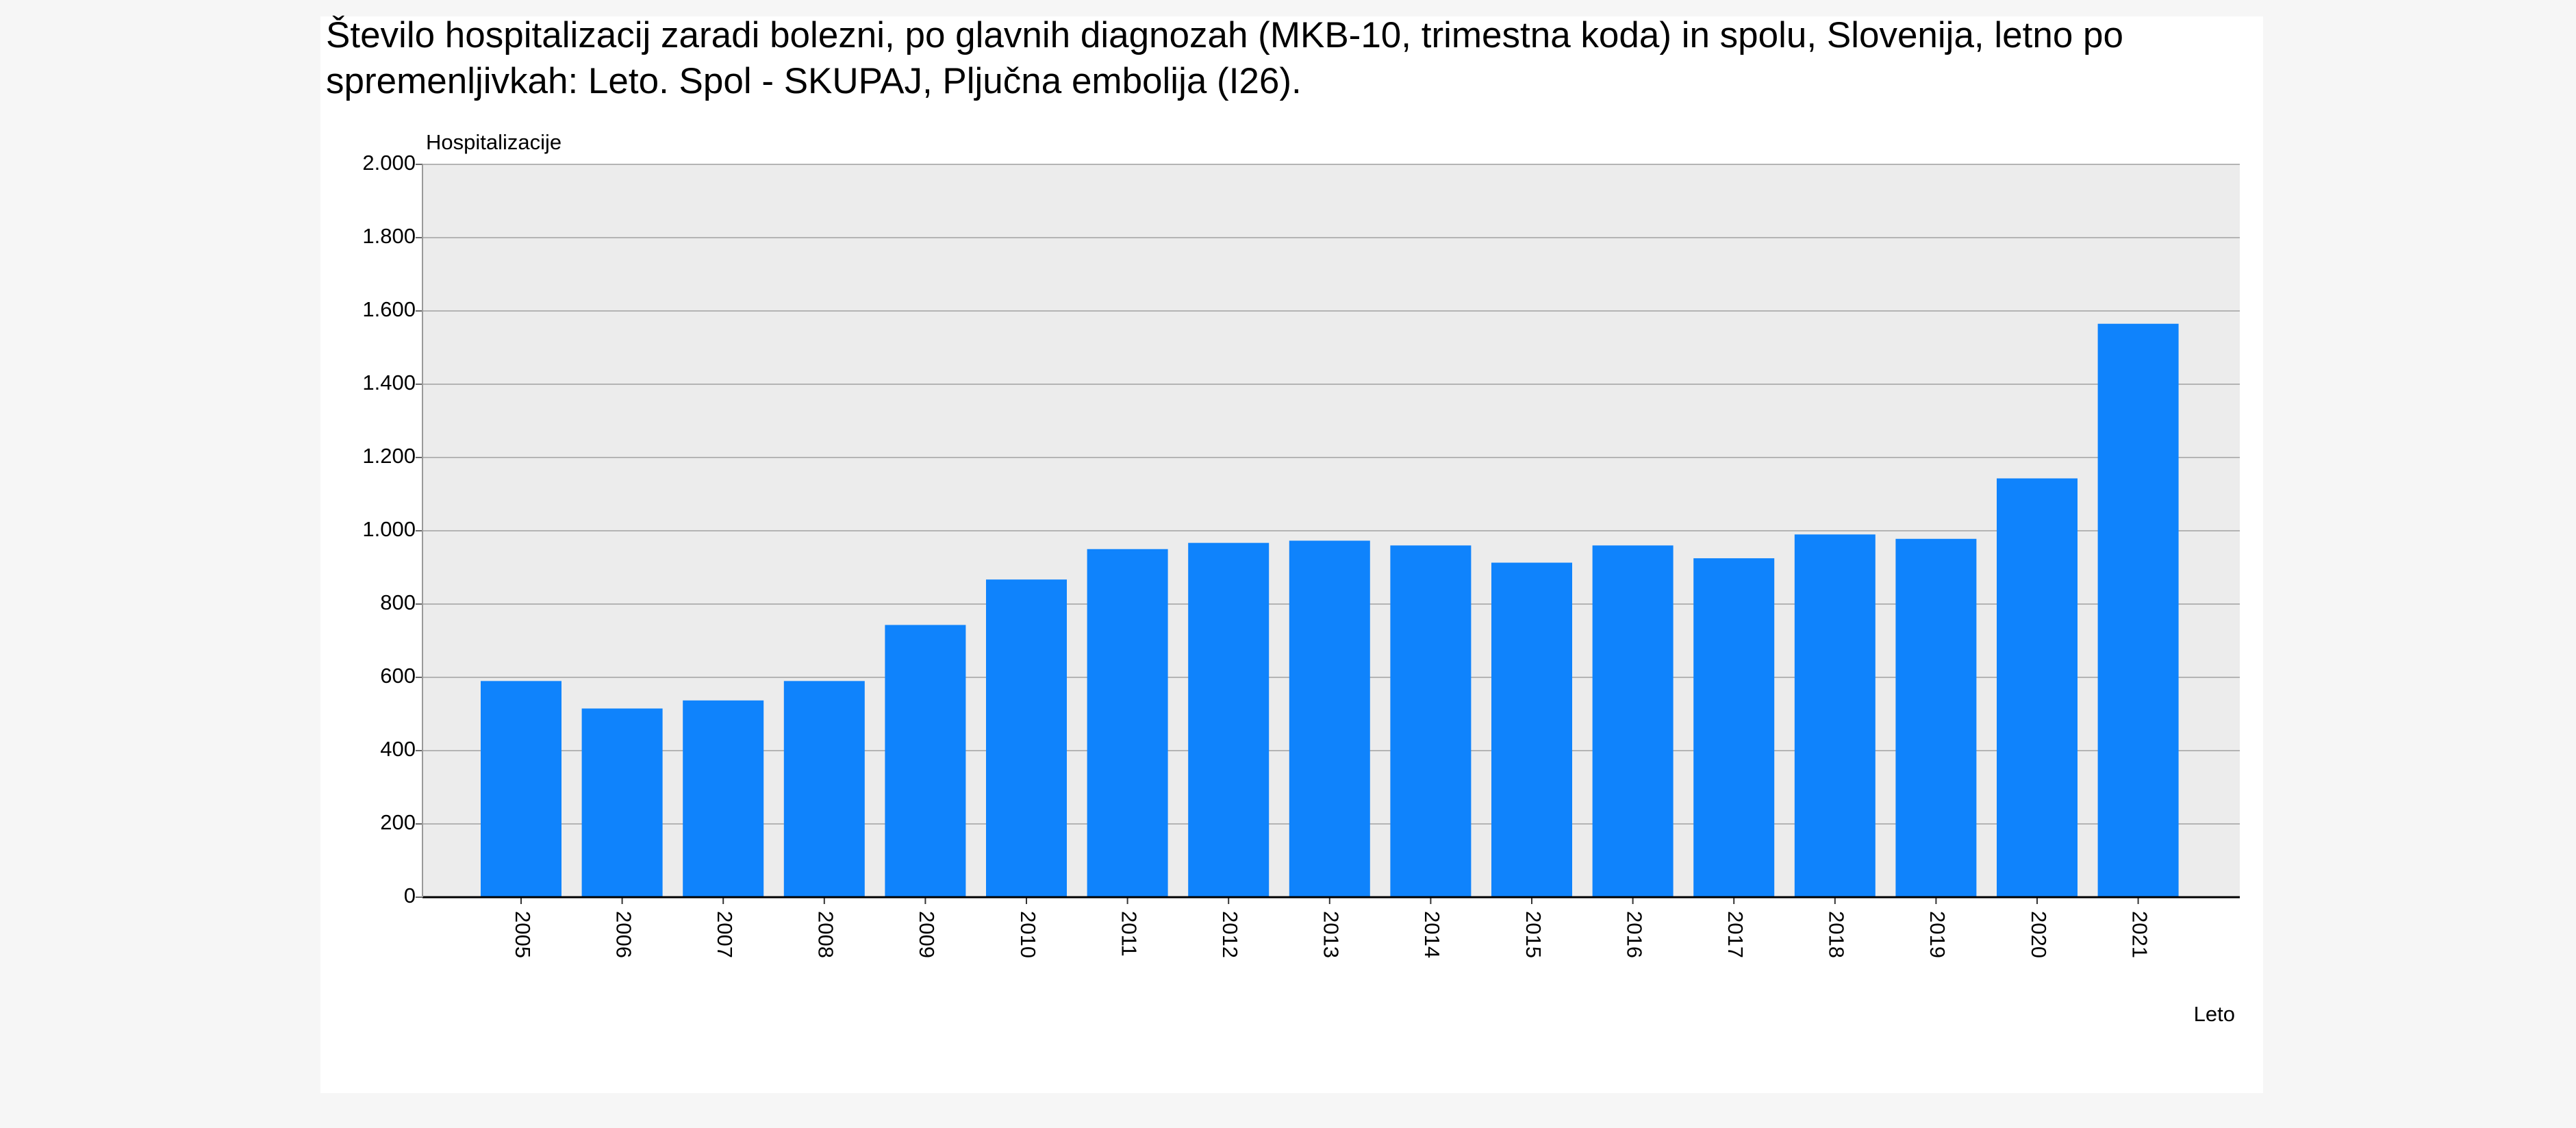 The width and height of the screenshot is (2576, 1128). What do you see at coordinates (1230, 934) in the screenshot?
I see `x-tick-label: 2012` at bounding box center [1230, 934].